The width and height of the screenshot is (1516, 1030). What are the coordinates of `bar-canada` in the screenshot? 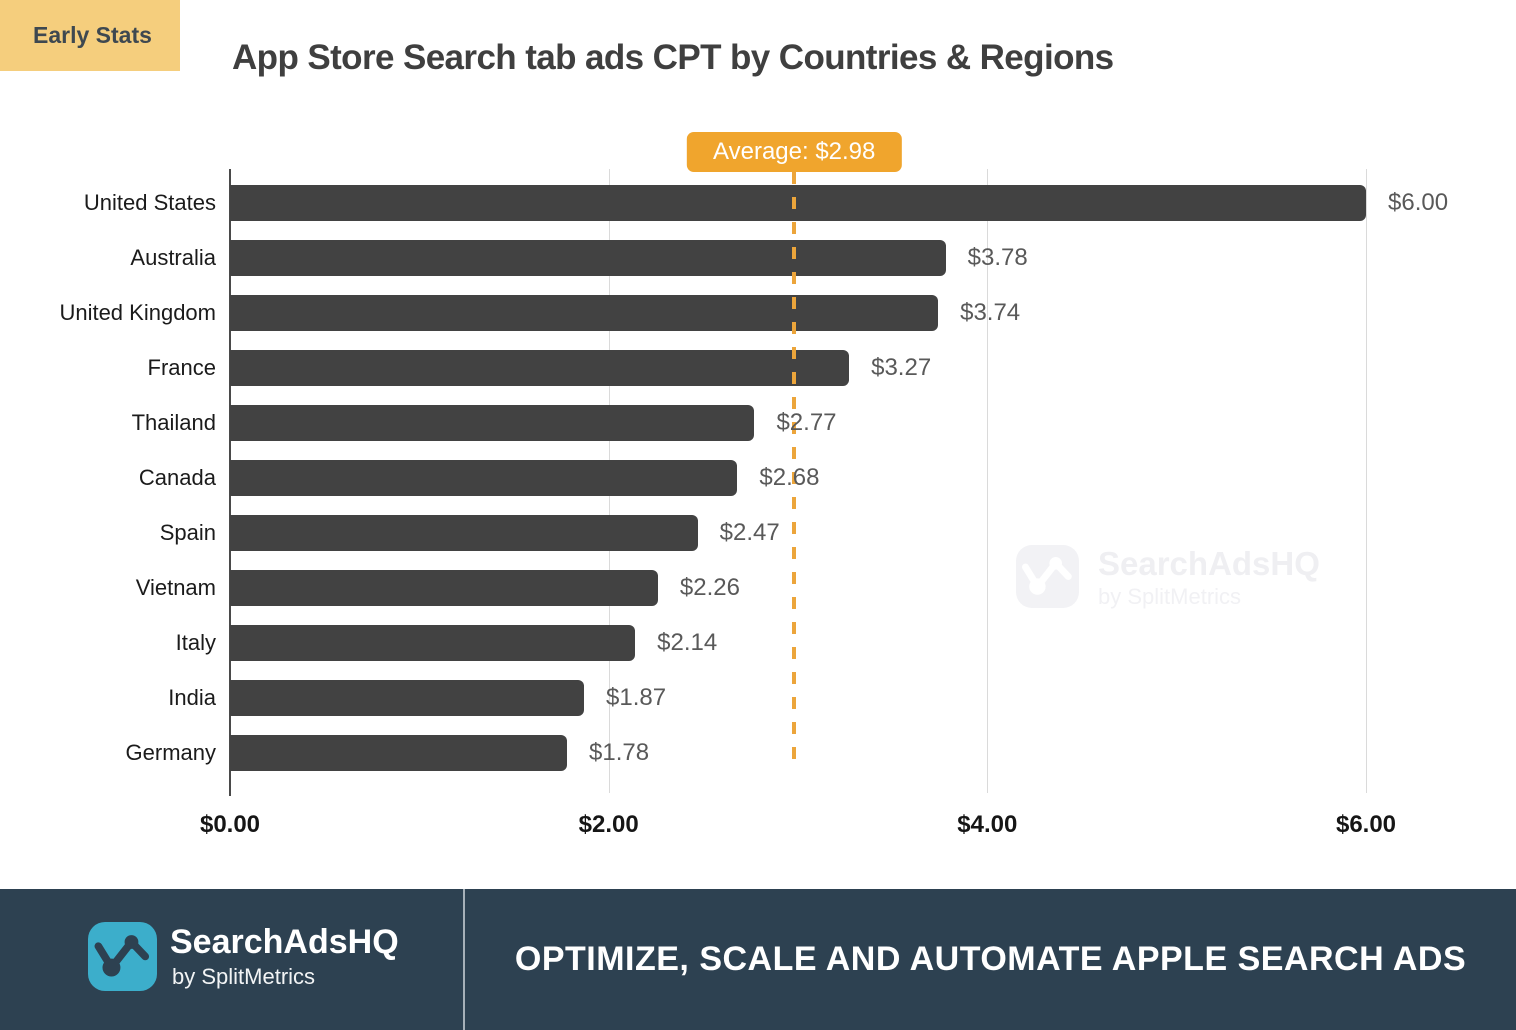 It's located at (484, 478).